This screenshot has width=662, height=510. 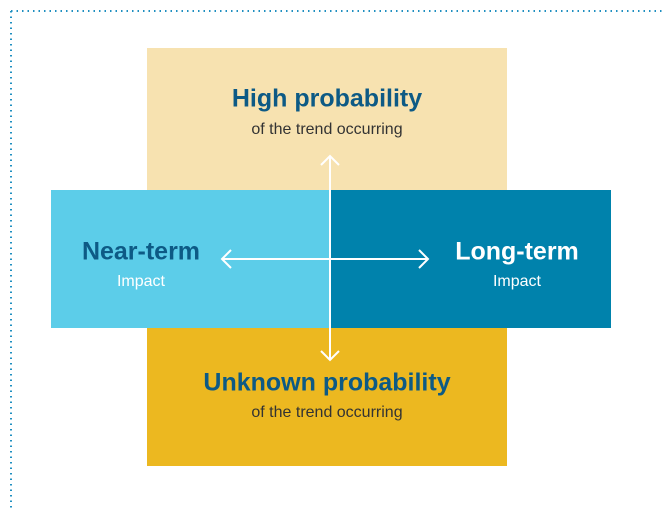 What do you see at coordinates (327, 99) in the screenshot?
I see `quadrant-title: High probability` at bounding box center [327, 99].